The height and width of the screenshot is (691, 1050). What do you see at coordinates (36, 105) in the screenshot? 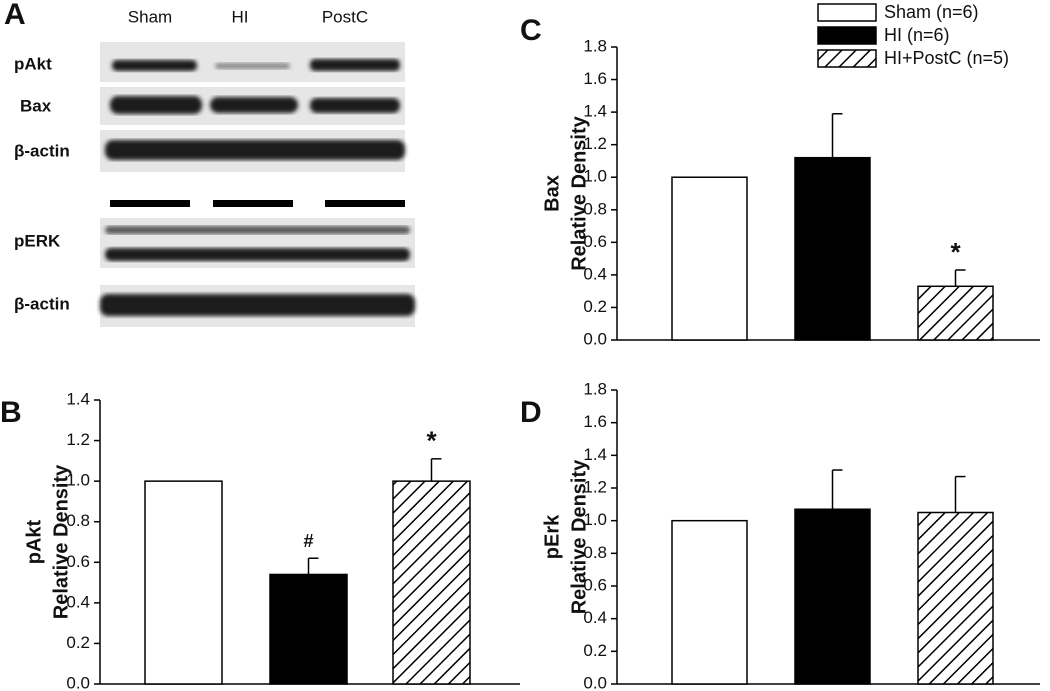
I see `row-label: Bax` at bounding box center [36, 105].